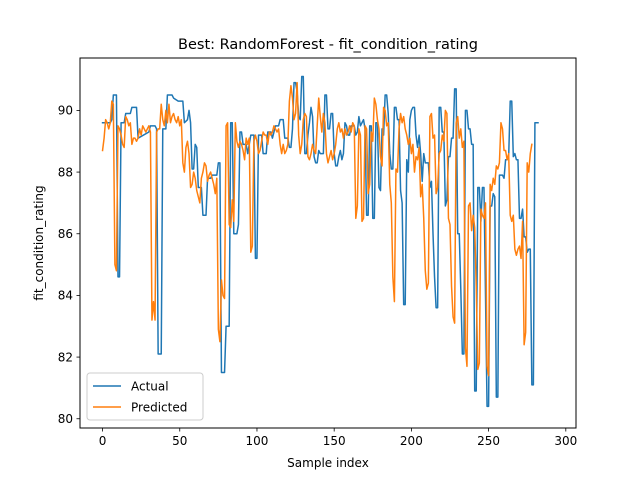  Describe the element at coordinates (488, 441) in the screenshot. I see `x-tick-label: 250` at that location.